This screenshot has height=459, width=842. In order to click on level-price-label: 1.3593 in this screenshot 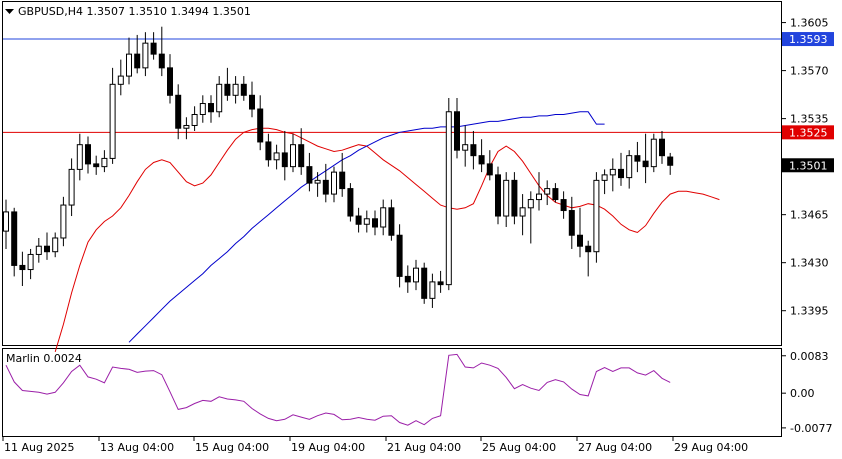, I will do `click(808, 39)`.